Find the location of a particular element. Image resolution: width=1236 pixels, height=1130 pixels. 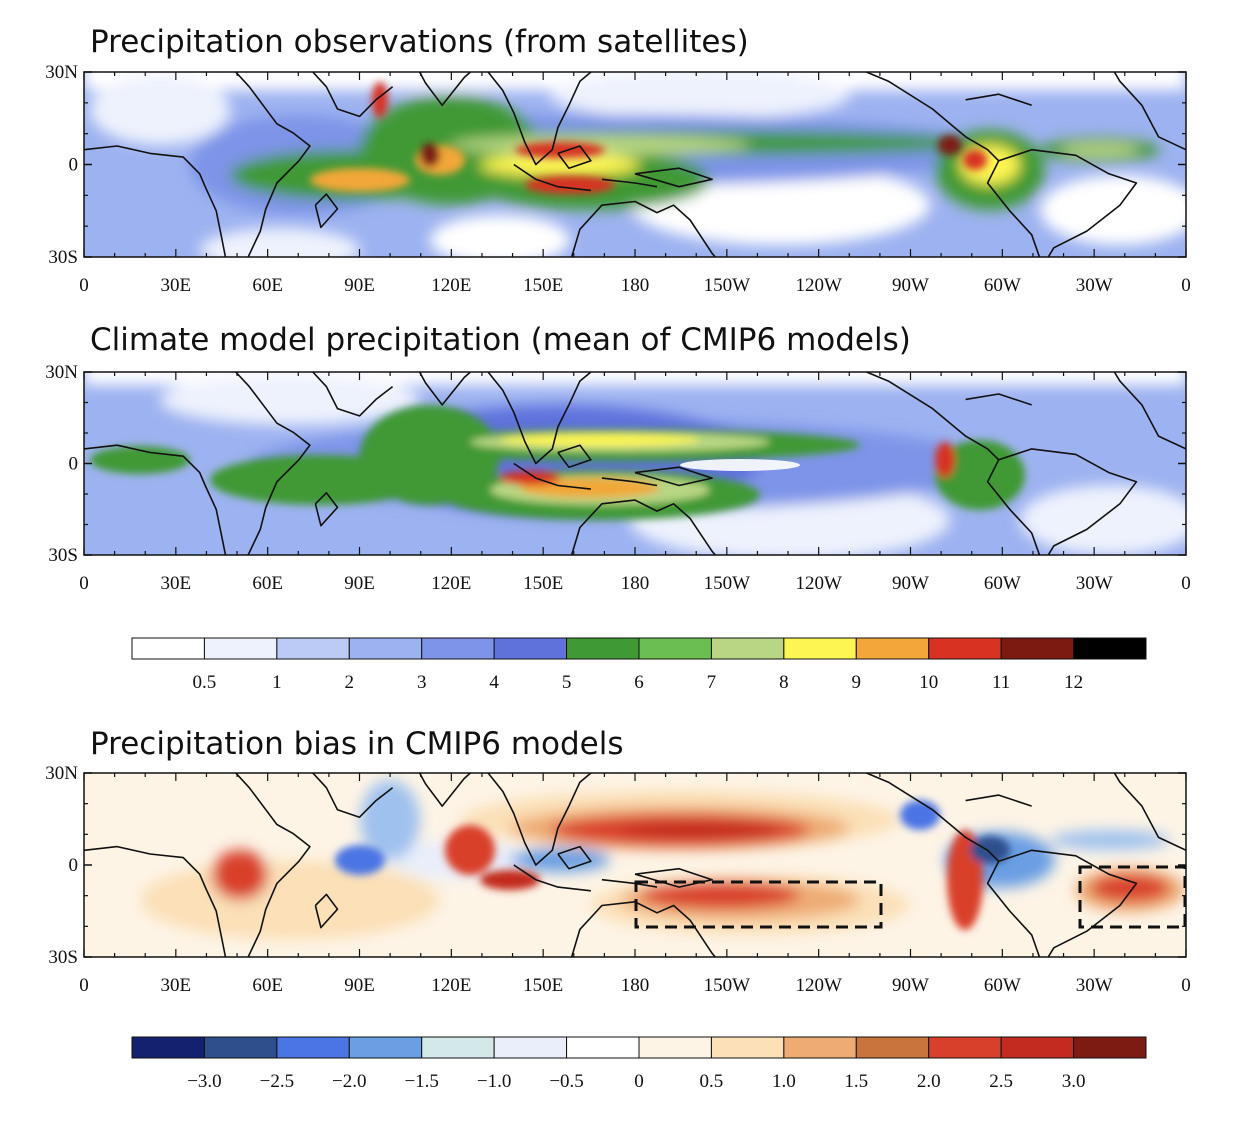

colorbar-label: 4 is located at coordinates (494, 682).